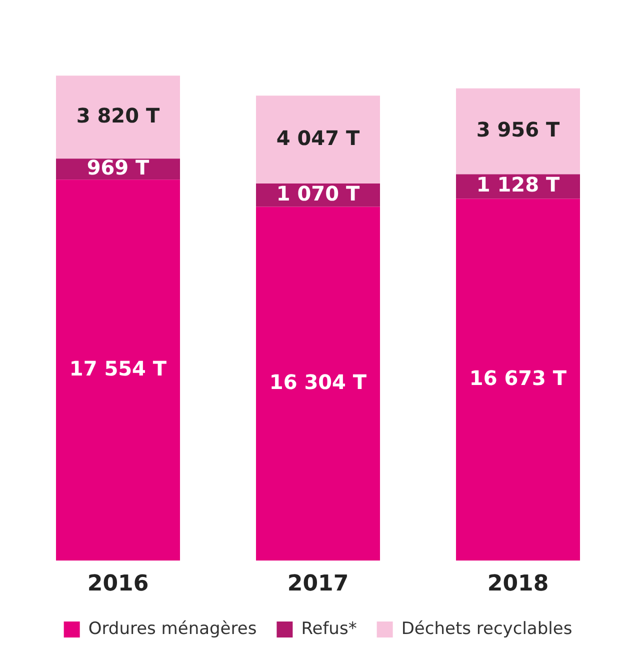  Describe the element at coordinates (172, 628) in the screenshot. I see `legend-label: Ordures ménagères` at that location.